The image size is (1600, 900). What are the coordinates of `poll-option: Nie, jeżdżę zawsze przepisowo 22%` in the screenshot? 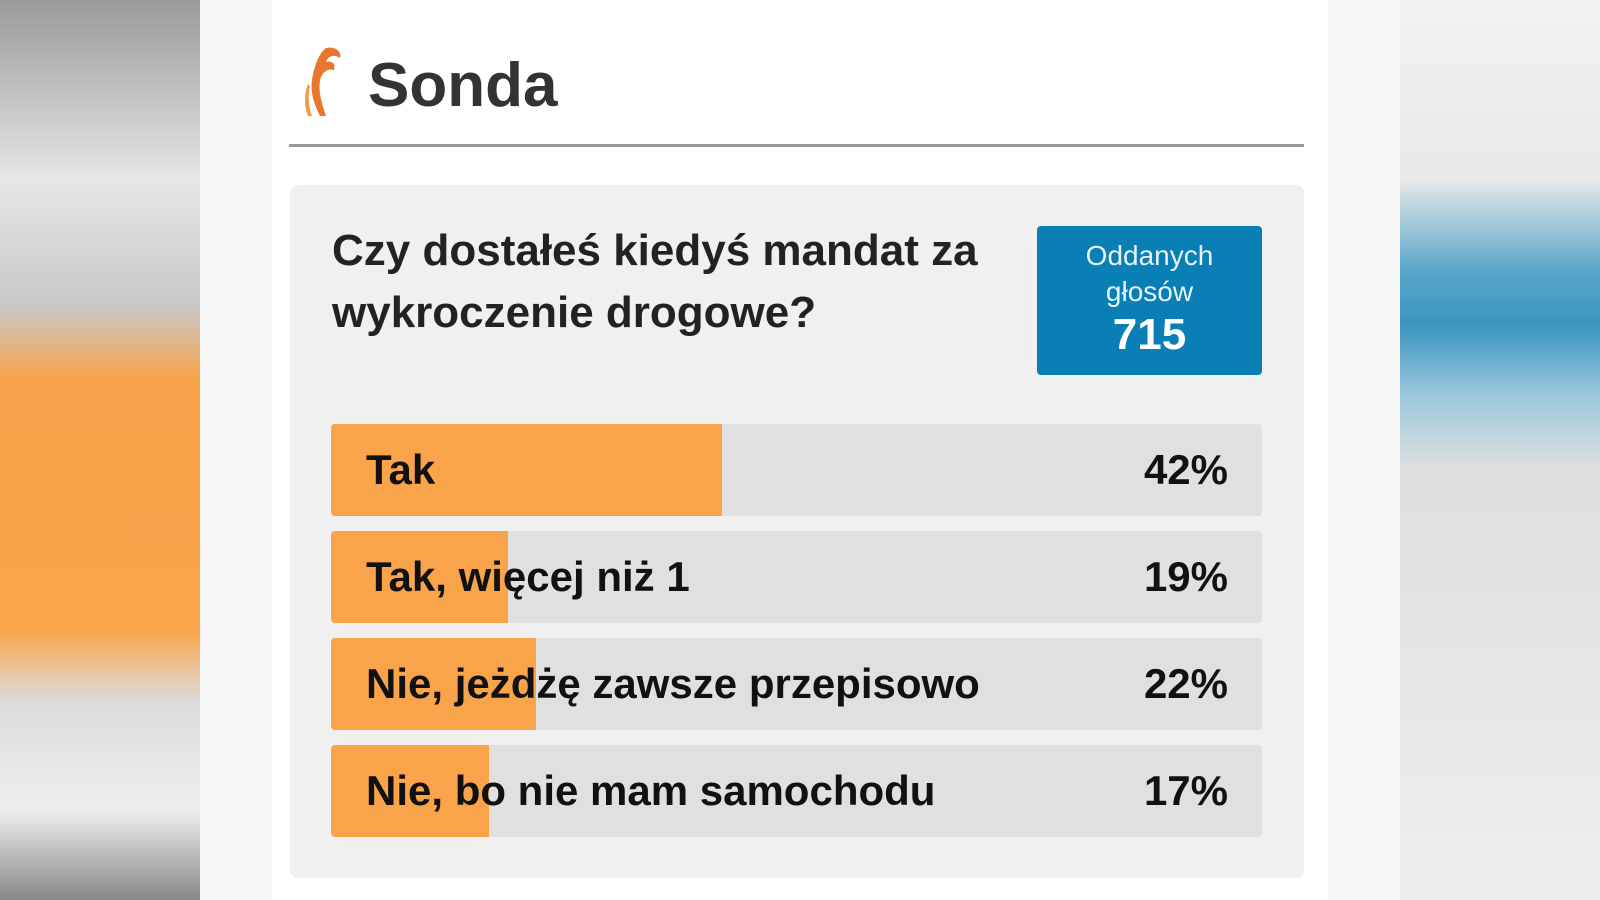 It's located at (796, 684).